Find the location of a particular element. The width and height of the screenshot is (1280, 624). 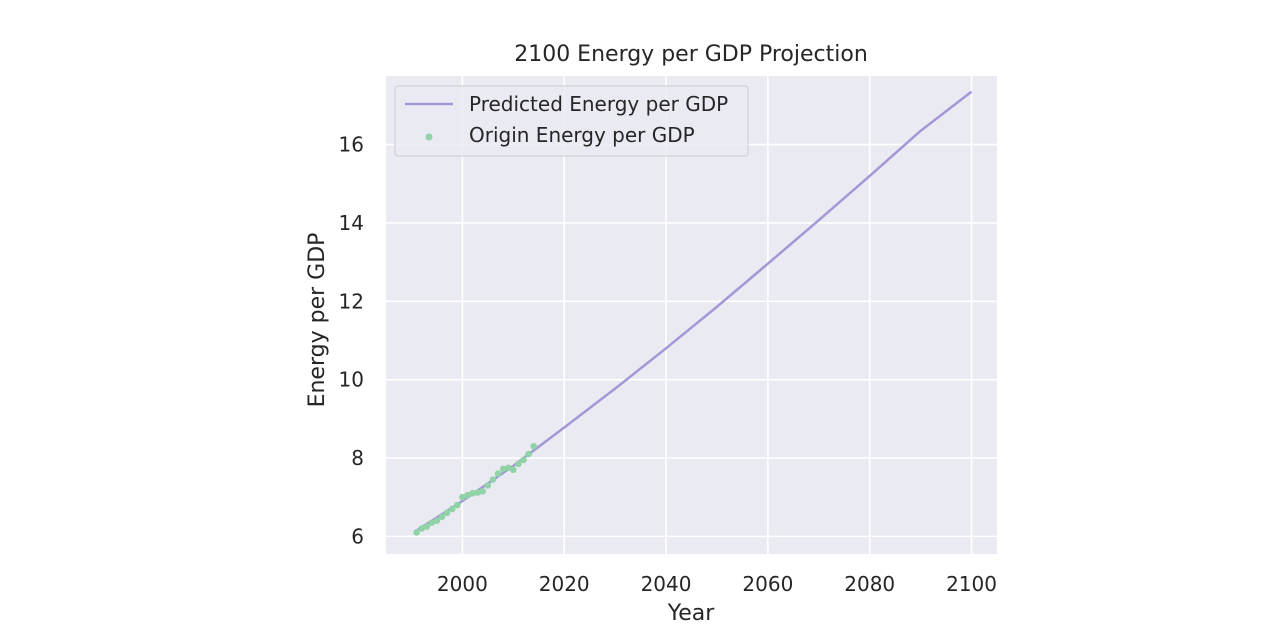

y-tick-label: 16 is located at coordinates (351, 145).